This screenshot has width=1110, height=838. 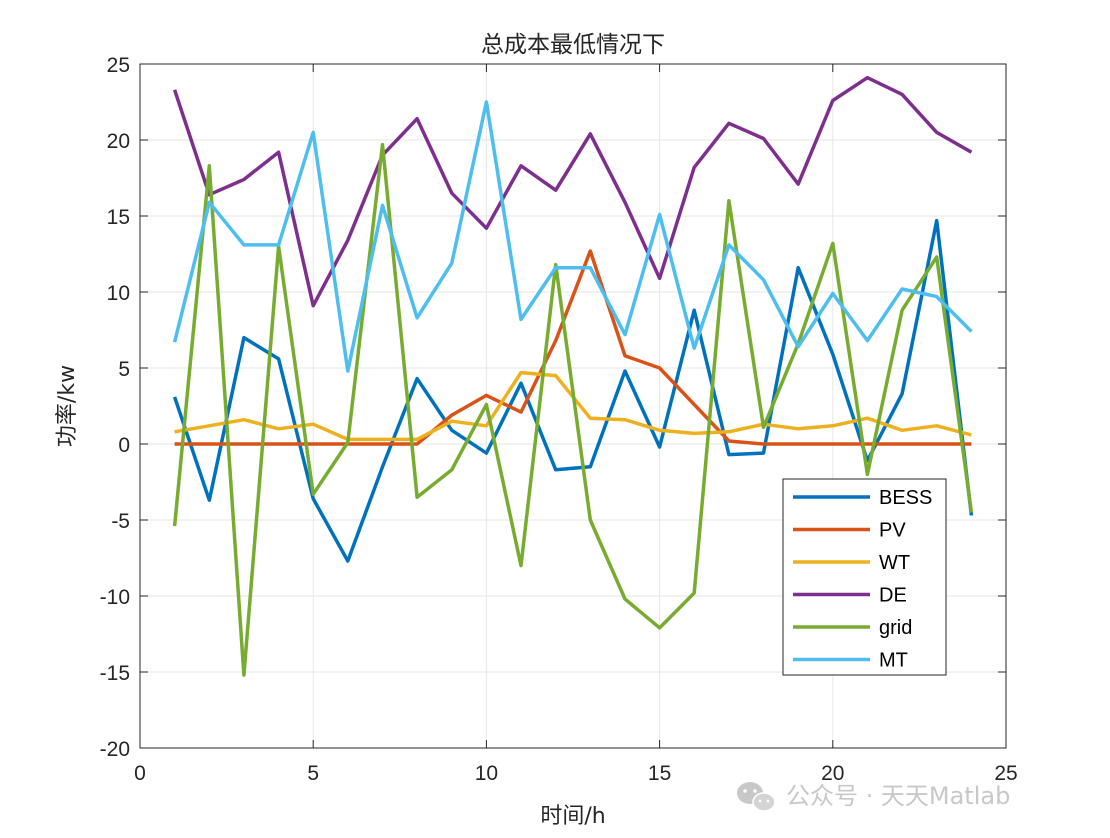 What do you see at coordinates (893, 661) in the screenshot?
I see `legend-label-mt: MT` at bounding box center [893, 661].